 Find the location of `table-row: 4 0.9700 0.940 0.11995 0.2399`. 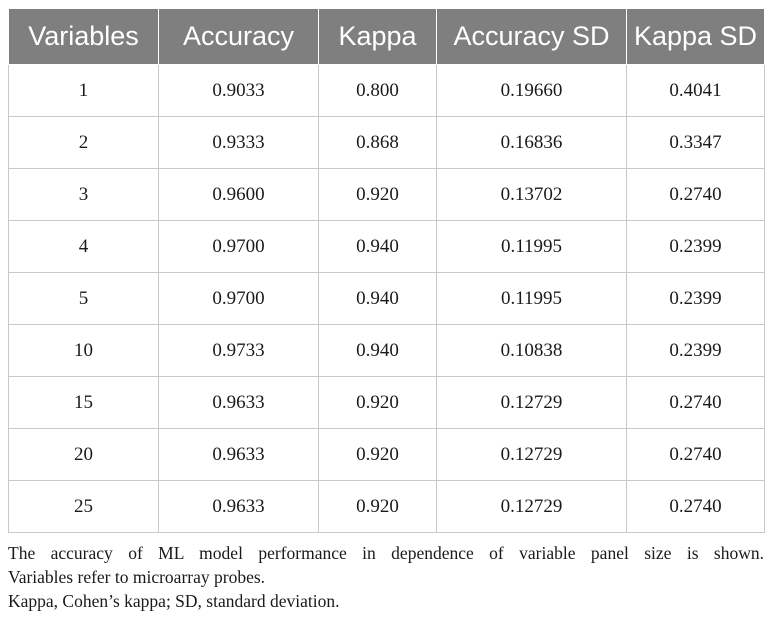

table-row: 4 0.9700 0.940 0.11995 0.2399 is located at coordinates (386, 246).